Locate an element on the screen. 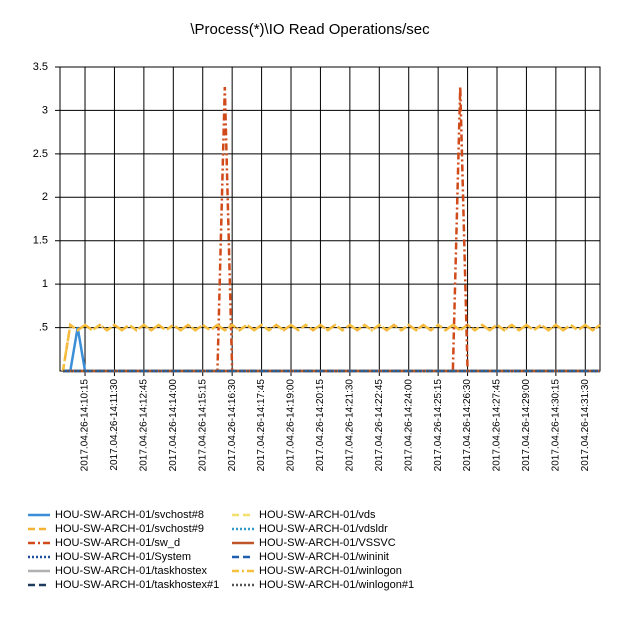 The height and width of the screenshot is (620, 620). legend-label: HOU-SW-ARCH-01/vds is located at coordinates (317, 515).